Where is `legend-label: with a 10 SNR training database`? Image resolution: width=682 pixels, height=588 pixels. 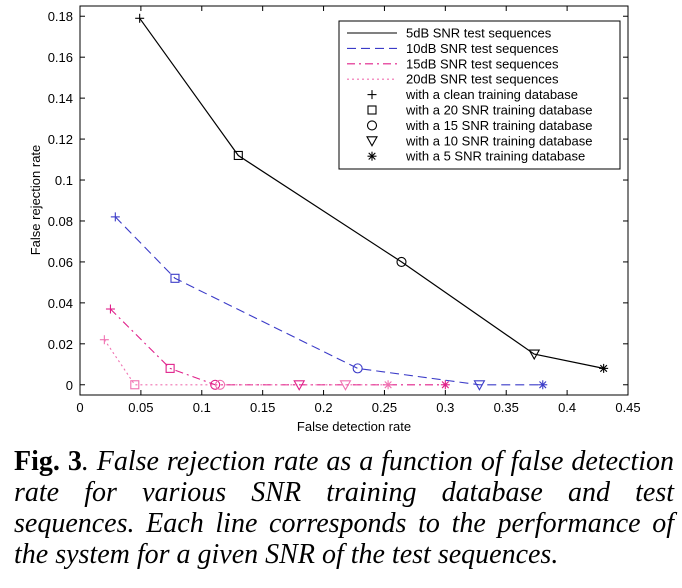
legend-label: with a 10 SNR training database is located at coordinates (498, 140).